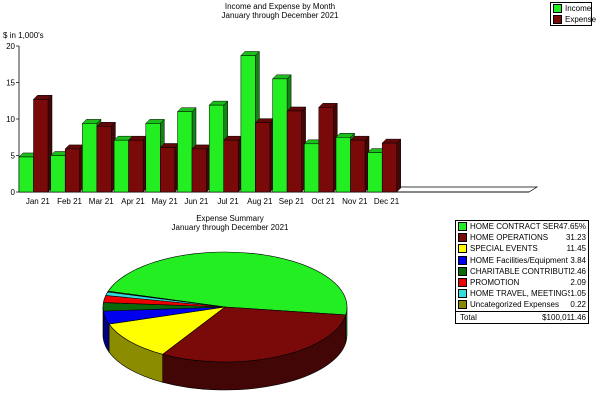 The height and width of the screenshot is (409, 600). I want to click on legend-item-expense: Expense, so click(573, 19).